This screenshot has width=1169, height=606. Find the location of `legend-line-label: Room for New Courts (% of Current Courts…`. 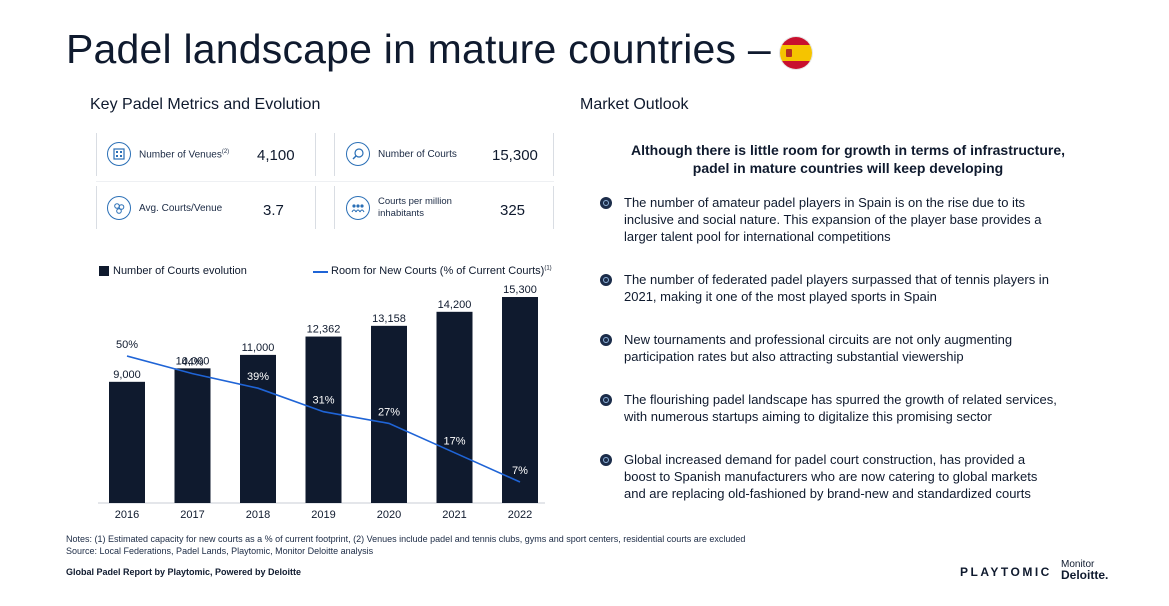

legend-line-label: Room for New Courts (% of Current Courts… is located at coordinates (441, 271).